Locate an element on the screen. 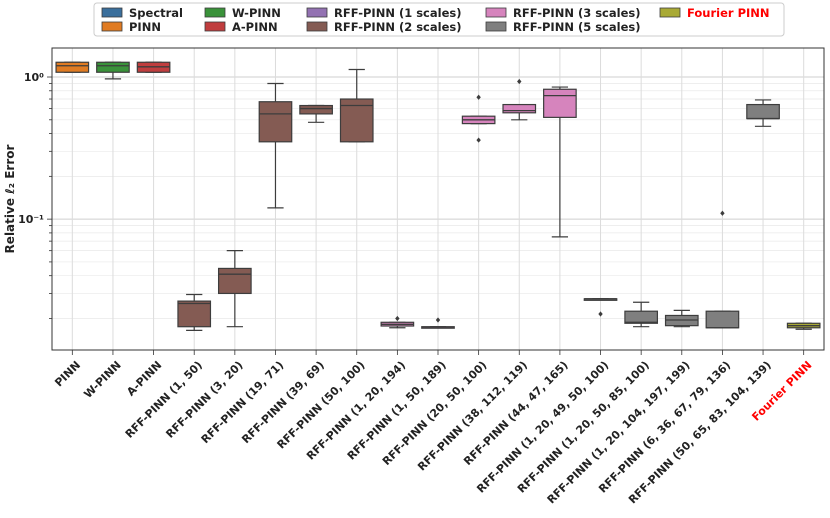 The image size is (830, 518). legend-label: RFF-PINN (5 scales) is located at coordinates (576, 27).